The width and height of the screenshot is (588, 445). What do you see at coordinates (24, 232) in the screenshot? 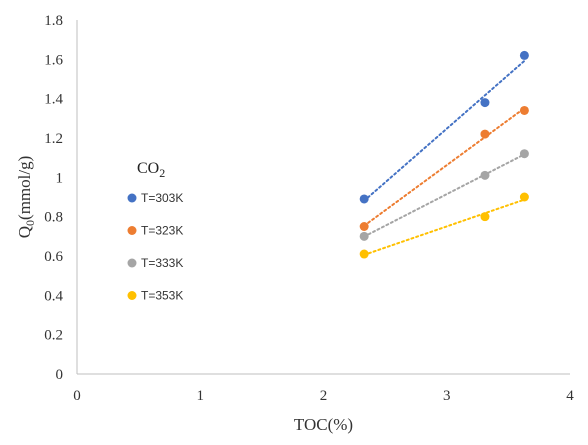
I see `y-axis-title-main: Q` at bounding box center [24, 232].